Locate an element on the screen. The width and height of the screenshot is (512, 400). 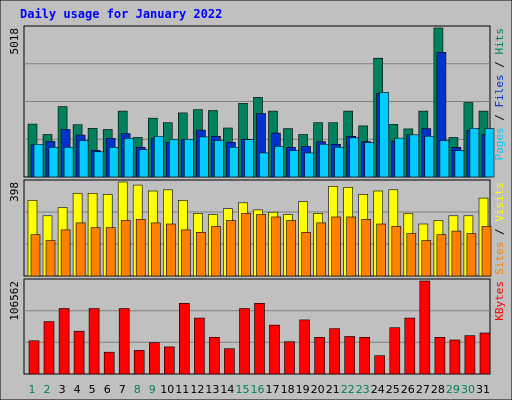
day-label-9: 9 is located at coordinates (152, 389).